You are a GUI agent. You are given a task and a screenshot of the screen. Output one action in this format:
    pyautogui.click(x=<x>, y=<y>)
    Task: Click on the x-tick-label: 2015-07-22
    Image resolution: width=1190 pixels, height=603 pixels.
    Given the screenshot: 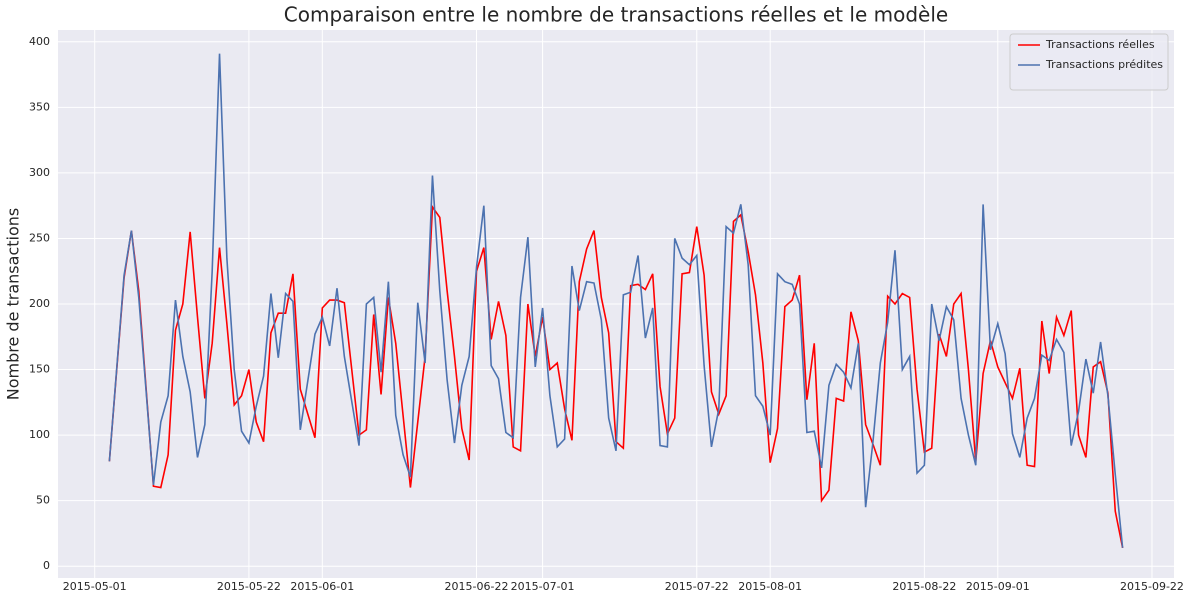 What is the action you would take?
    pyautogui.click(x=697, y=586)
    